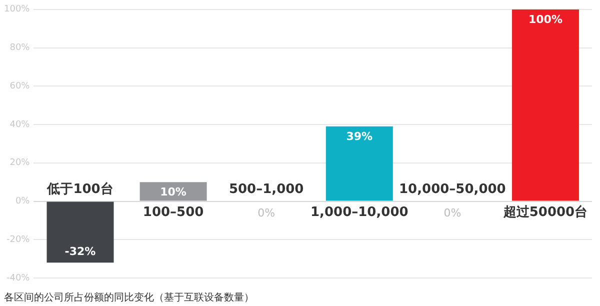 This screenshot has height=306, width=600. I want to click on x-tick-label: 超过50000台, so click(545, 212).